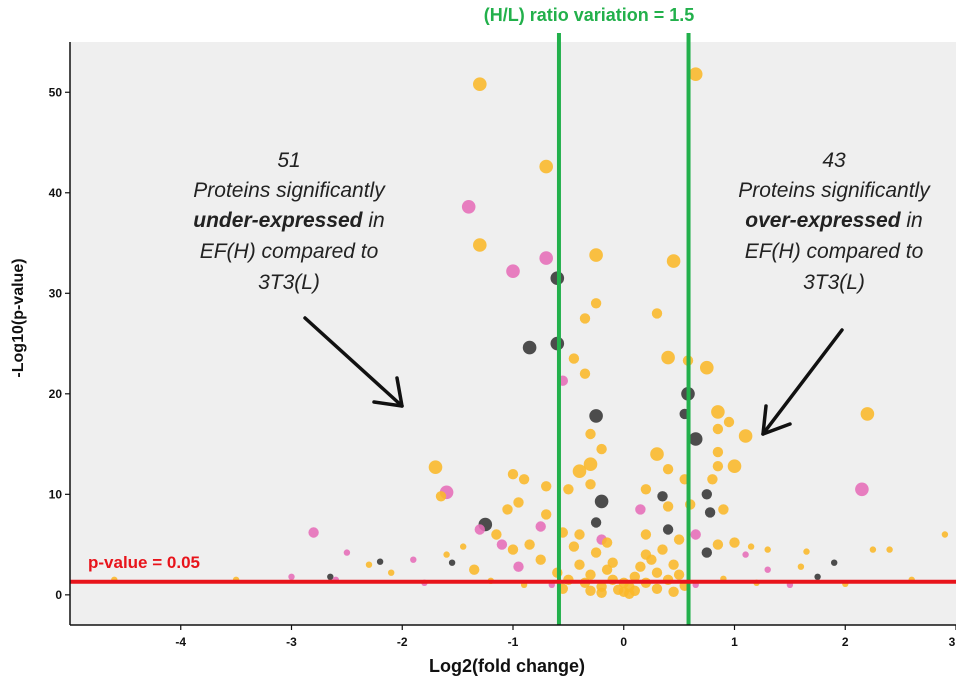  What do you see at coordinates (402, 642) in the screenshot?
I see `x-tick-label: -2` at bounding box center [402, 642].